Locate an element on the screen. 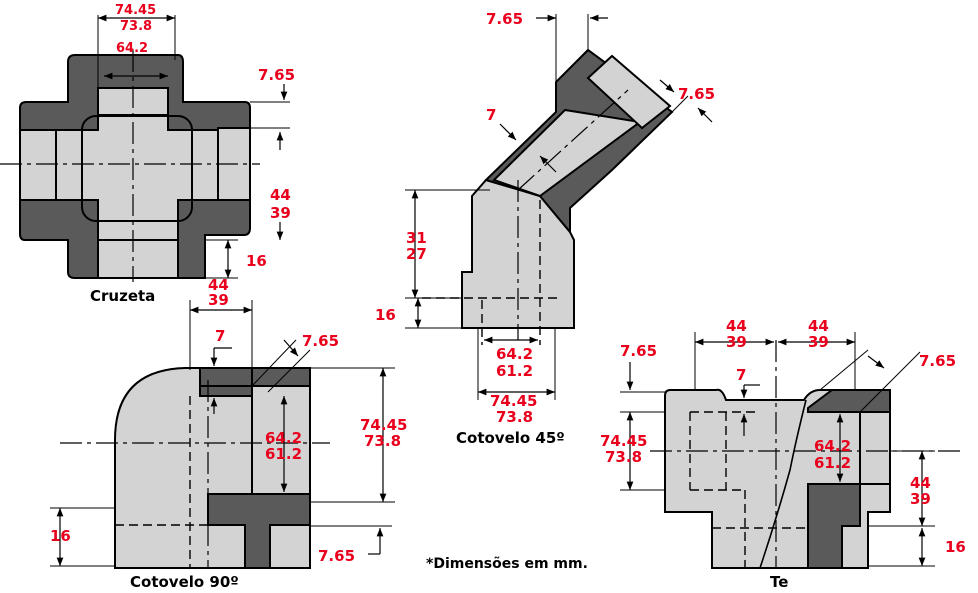 Image resolution: width=978 pixels, height=593 pixels. cotovelo45-dim-height-a: 31 is located at coordinates (416, 238).